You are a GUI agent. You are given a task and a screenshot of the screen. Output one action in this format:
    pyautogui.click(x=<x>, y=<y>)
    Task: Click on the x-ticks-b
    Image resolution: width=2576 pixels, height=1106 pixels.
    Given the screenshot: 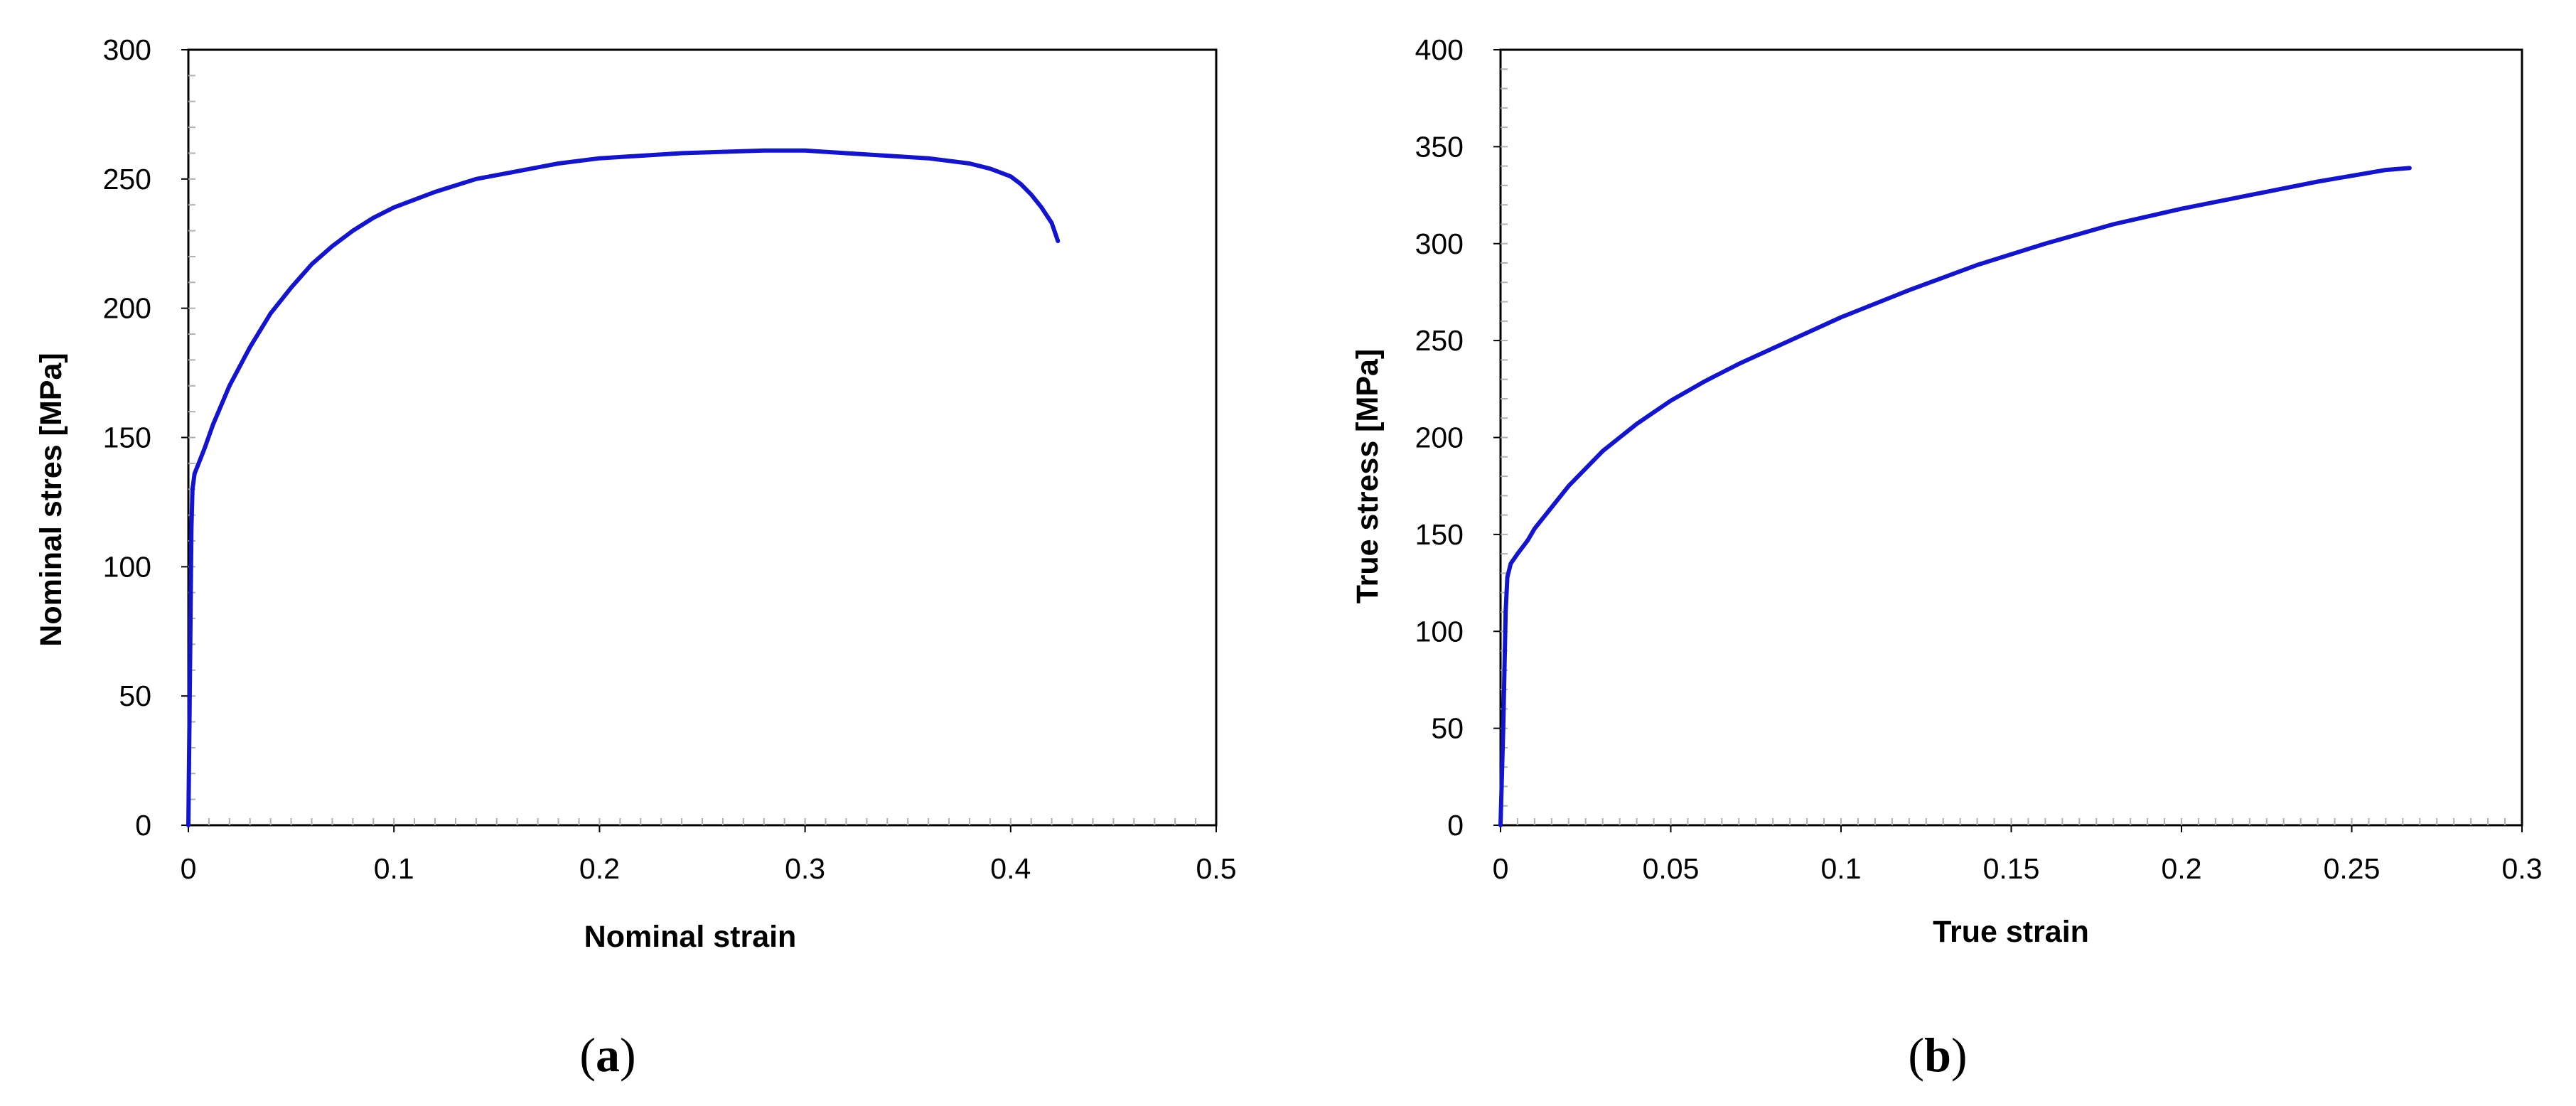 What is the action you would take?
    pyautogui.click(x=2011, y=825)
    